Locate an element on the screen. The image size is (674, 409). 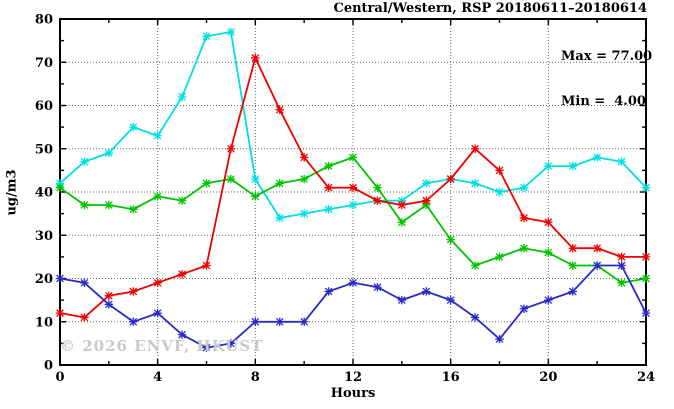
x-tick-label: 16 is located at coordinates (451, 377).